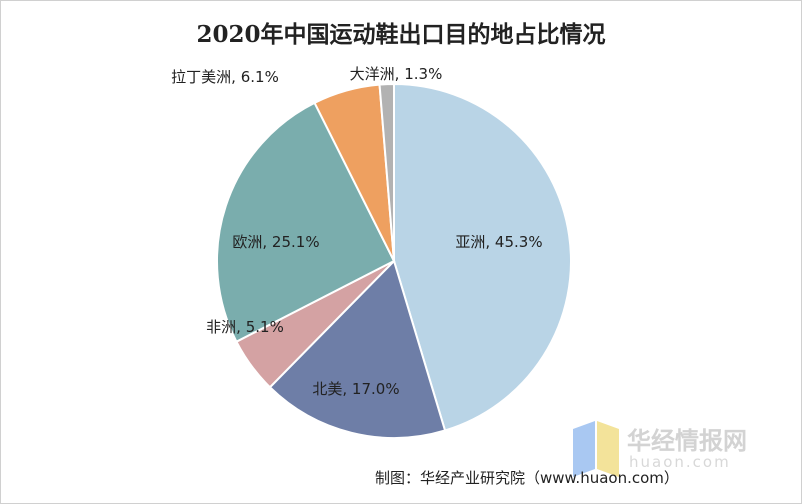 This screenshot has height=504, width=802. Describe the element at coordinates (245, 327) in the screenshot. I see `slice-label-2: 非洲, 5.1%` at that location.